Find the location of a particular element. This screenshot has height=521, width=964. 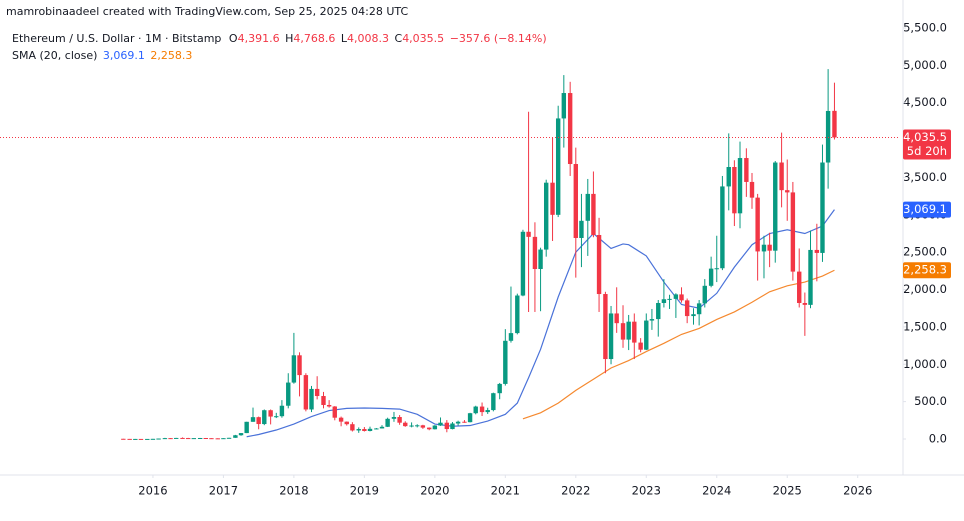

x-tick-label: 2017 is located at coordinates (223, 491).